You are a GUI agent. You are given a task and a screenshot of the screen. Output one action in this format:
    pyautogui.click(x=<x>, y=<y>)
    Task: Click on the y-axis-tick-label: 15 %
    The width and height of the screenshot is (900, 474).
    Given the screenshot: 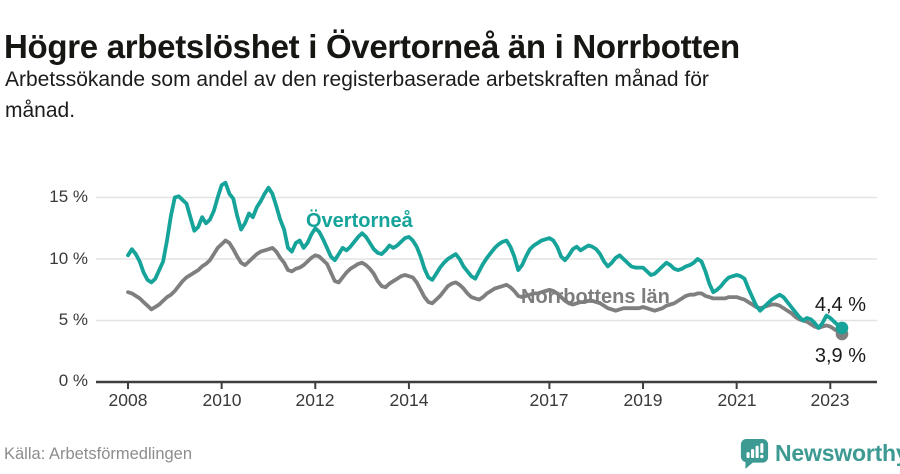 What is the action you would take?
    pyautogui.click(x=68, y=196)
    